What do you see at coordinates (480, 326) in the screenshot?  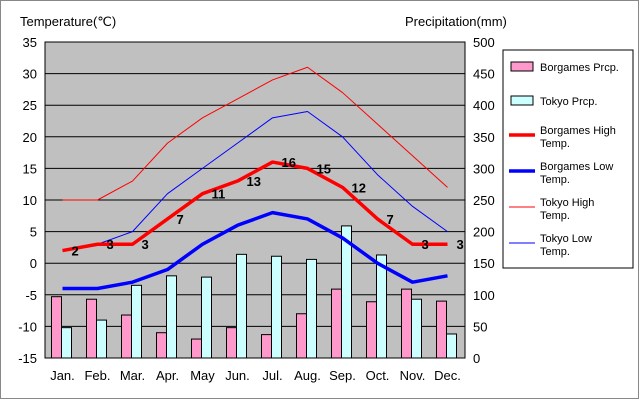 I see `right-tick-label: 50` at bounding box center [480, 326].